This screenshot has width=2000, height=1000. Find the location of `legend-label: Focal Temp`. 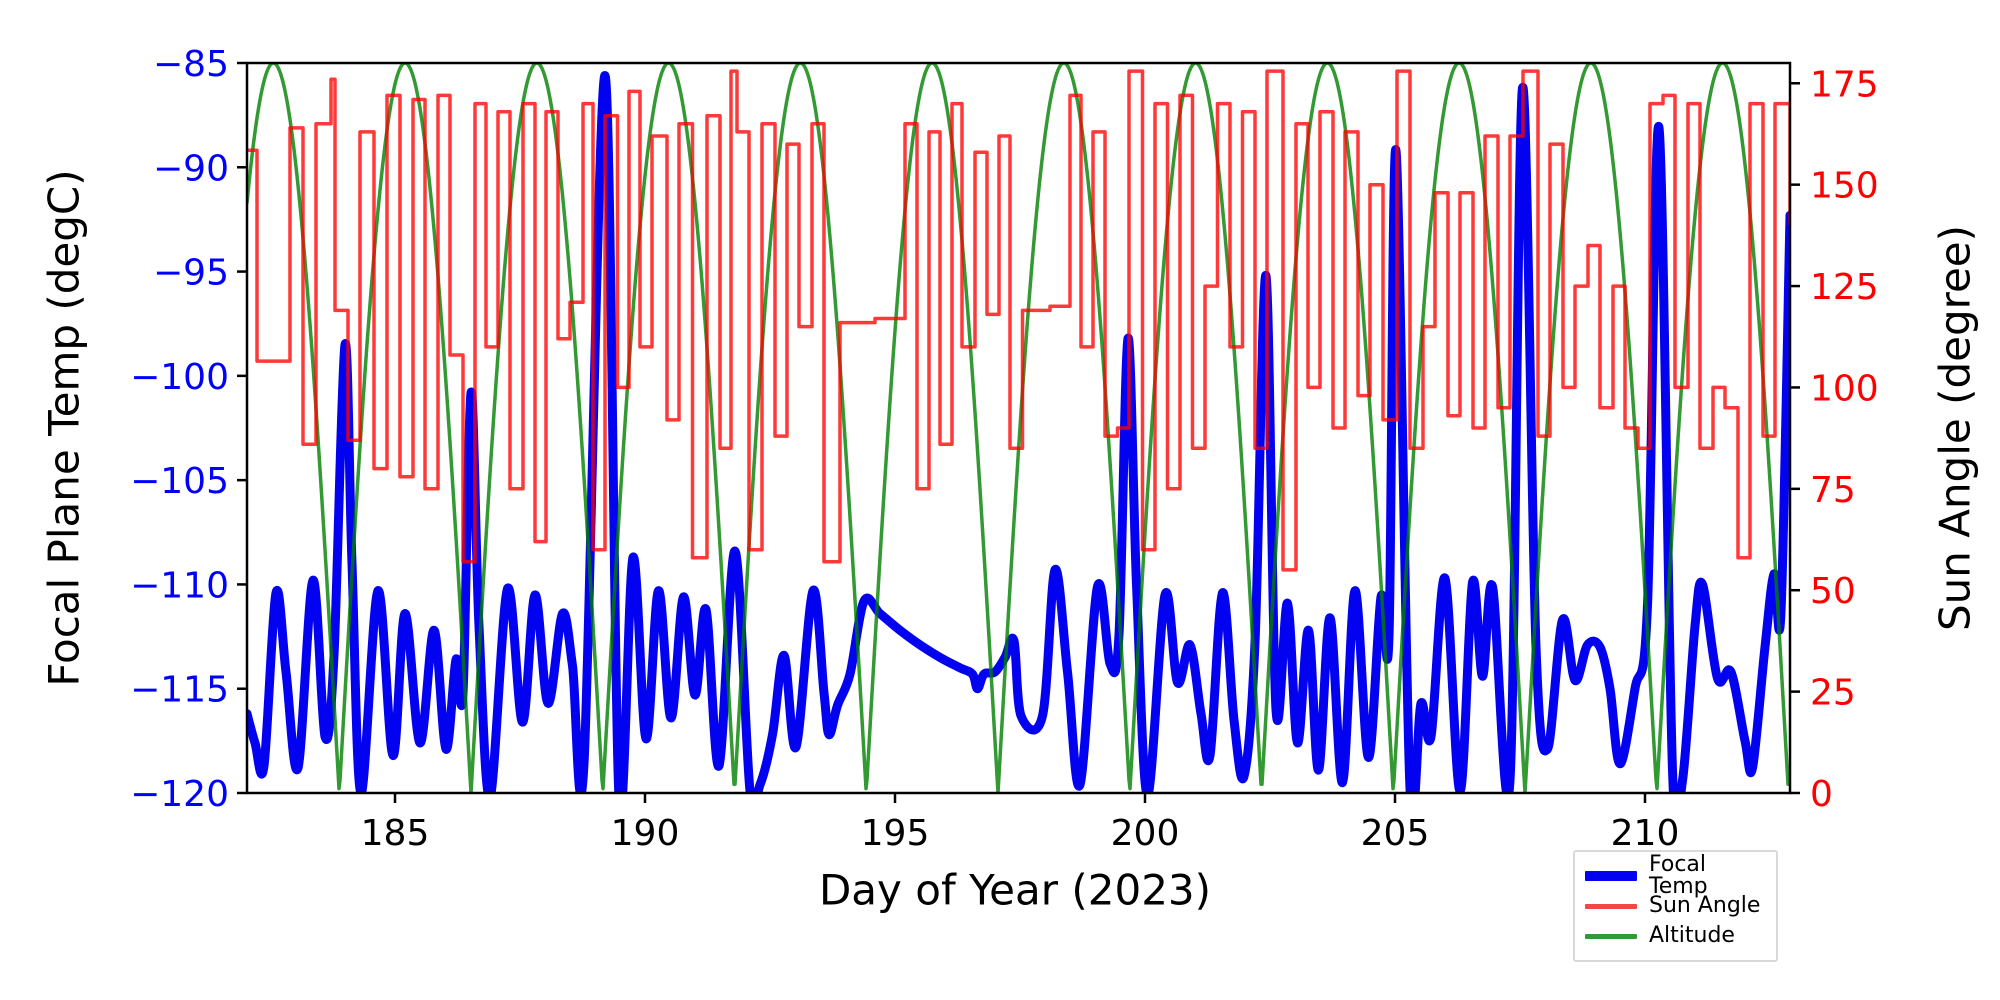

legend-label: Focal Temp is located at coordinates (1678, 875).